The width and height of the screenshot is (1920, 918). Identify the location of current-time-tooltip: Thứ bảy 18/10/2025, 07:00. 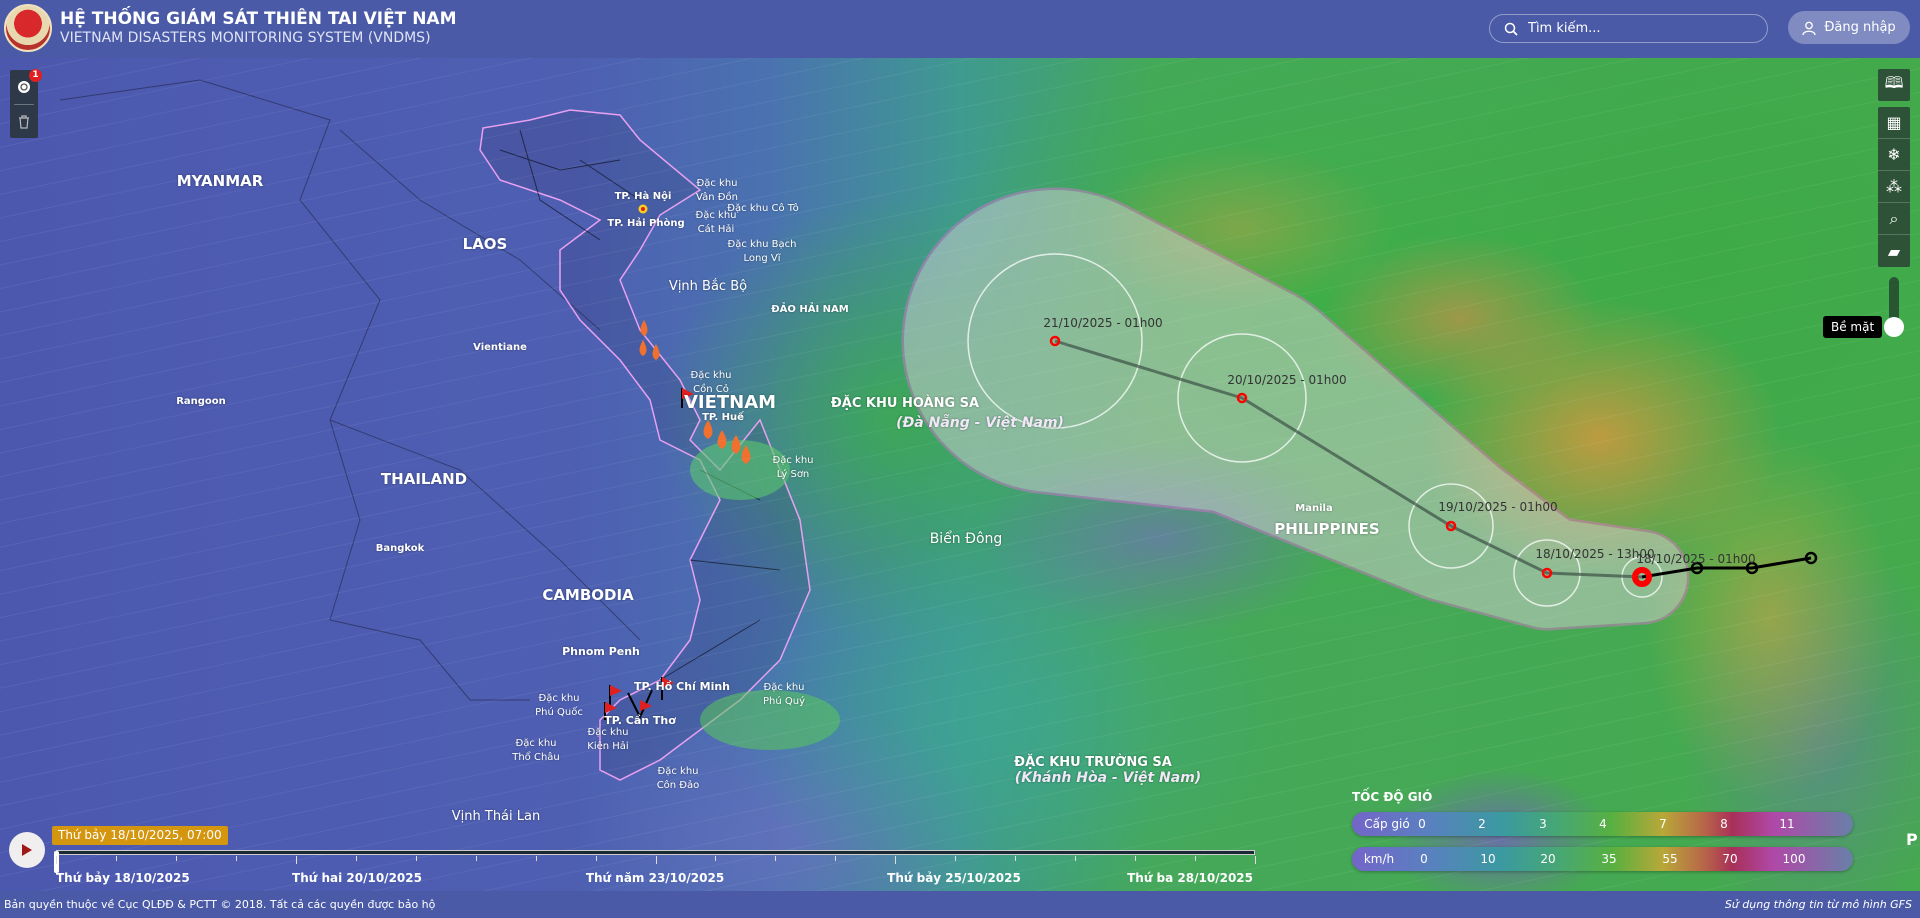
(140, 835).